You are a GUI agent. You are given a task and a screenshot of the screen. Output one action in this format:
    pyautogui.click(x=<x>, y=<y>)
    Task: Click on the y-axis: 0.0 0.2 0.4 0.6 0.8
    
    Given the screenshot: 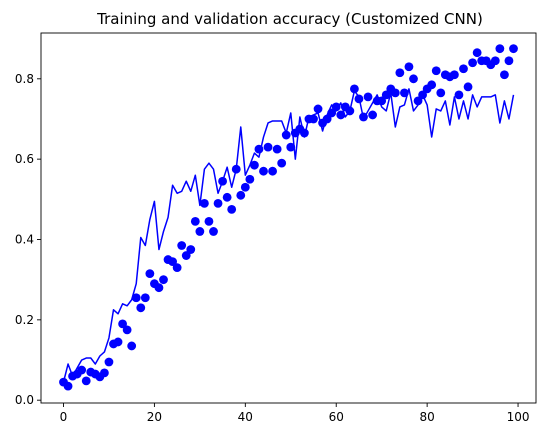 What is the action you would take?
    pyautogui.click(x=28, y=239)
    